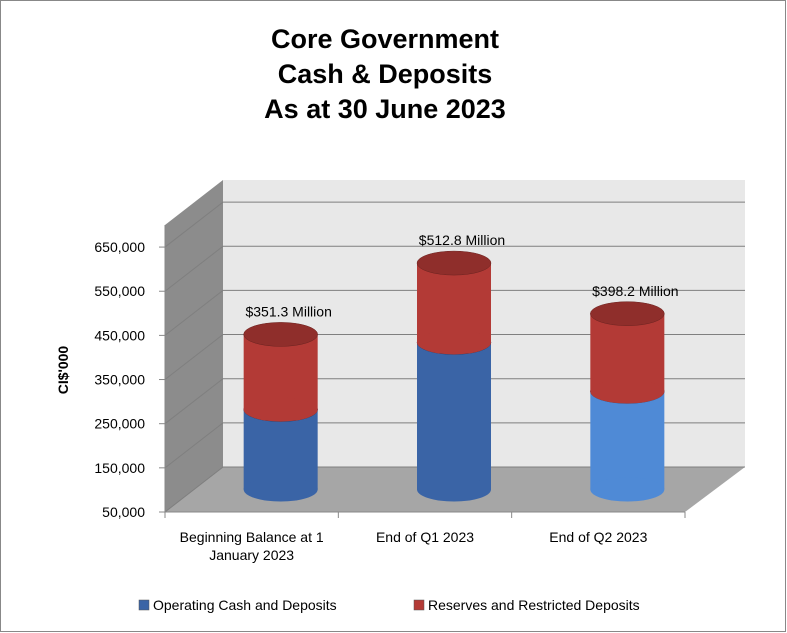  Describe the element at coordinates (119, 380) in the screenshot. I see `y-tick-label: 350,000` at that location.